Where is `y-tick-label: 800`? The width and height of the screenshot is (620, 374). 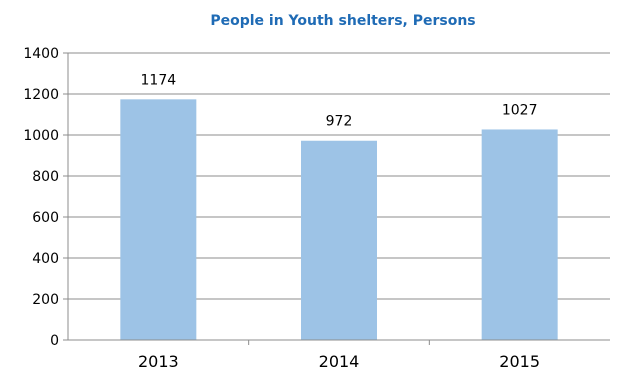
y-tick-label: 800 is located at coordinates (45, 177).